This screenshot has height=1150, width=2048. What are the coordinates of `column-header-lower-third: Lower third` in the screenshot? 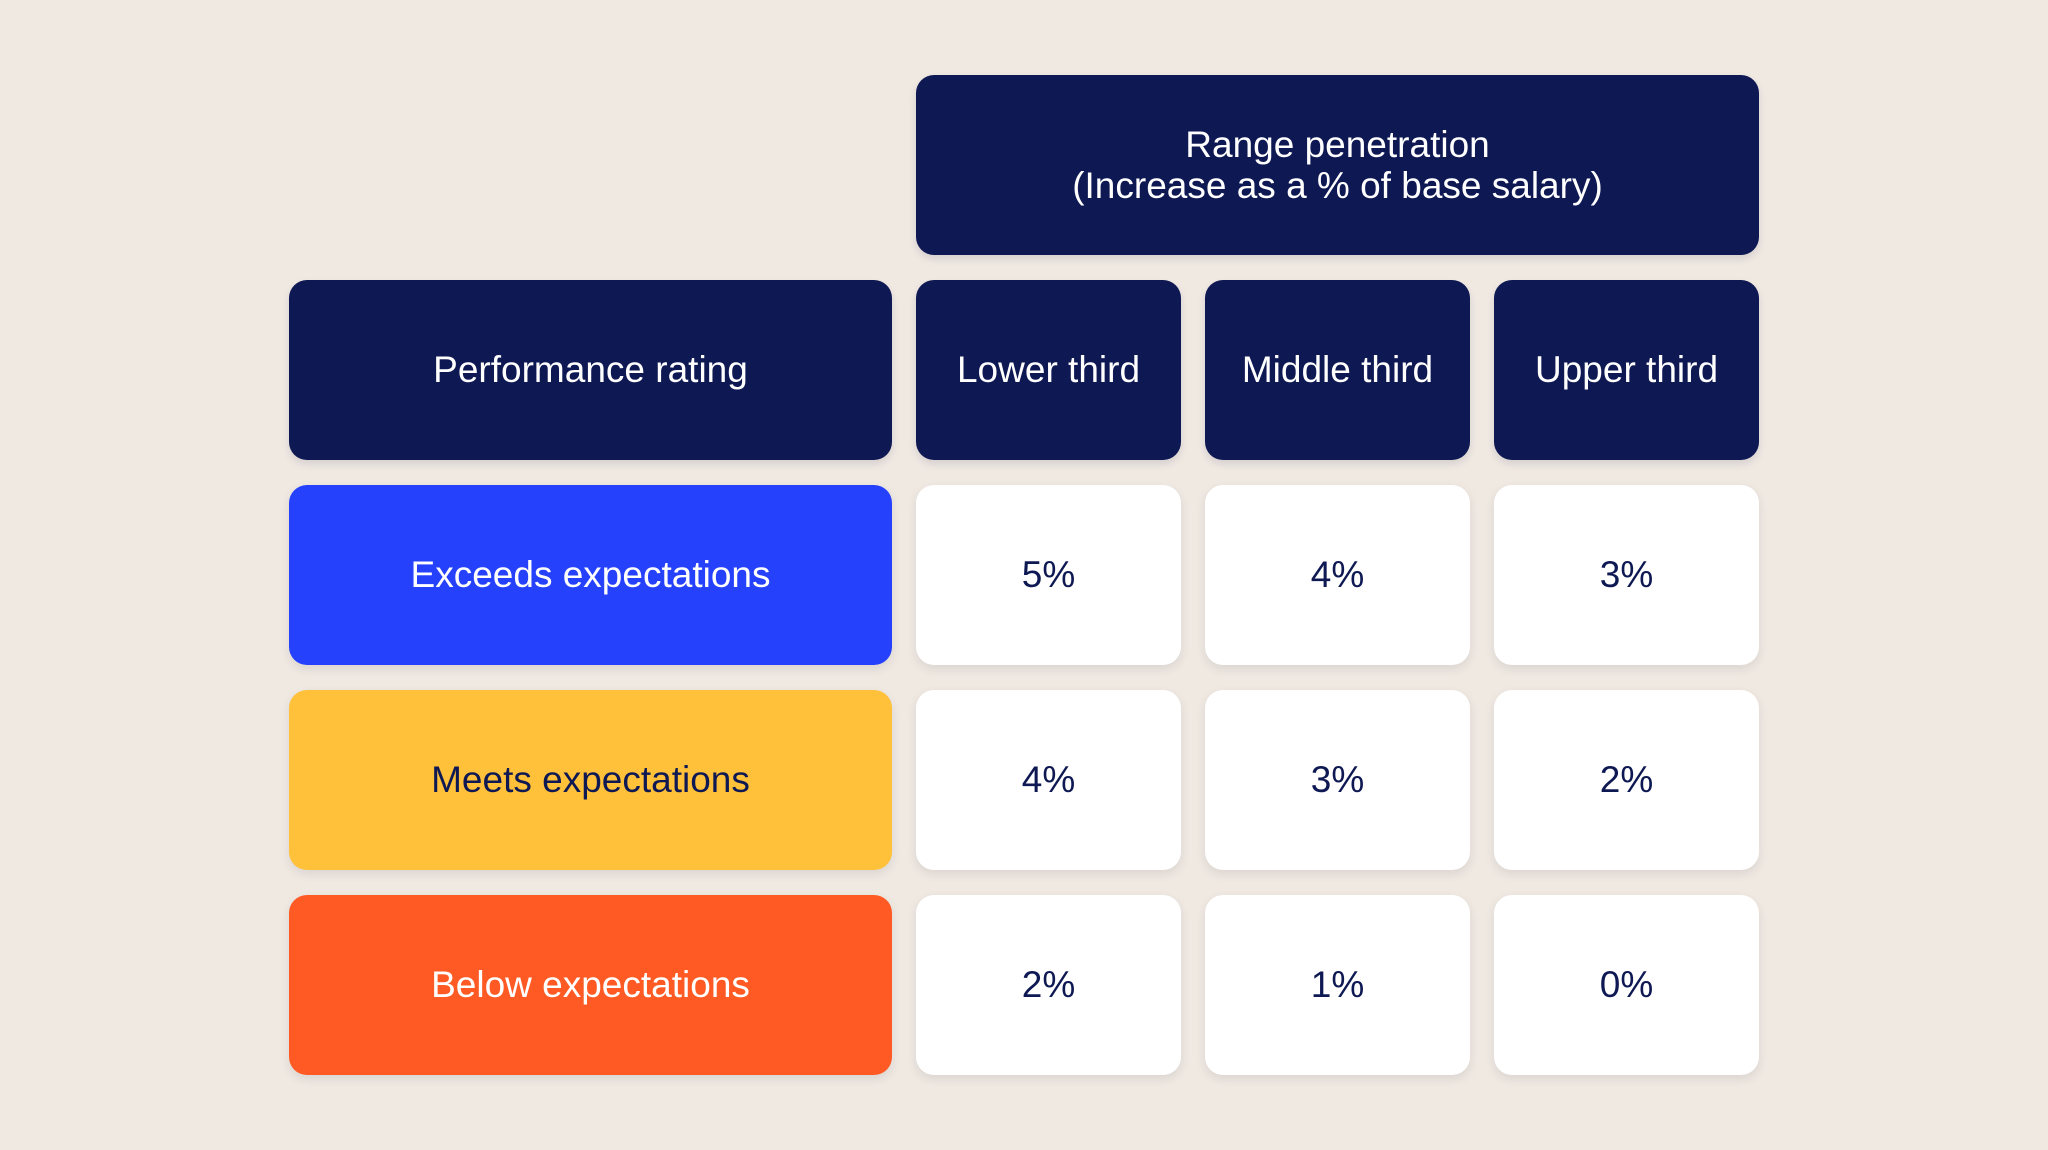 It's located at (1048, 370).